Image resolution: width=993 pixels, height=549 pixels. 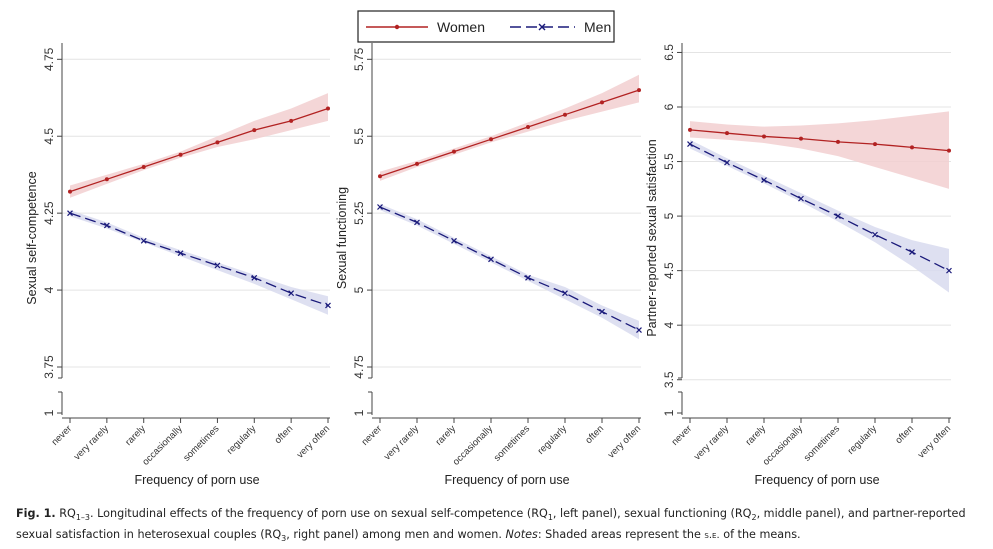 What do you see at coordinates (49, 136) in the screenshot?
I see `y-tick-label-4: 4.5` at bounding box center [49, 136].